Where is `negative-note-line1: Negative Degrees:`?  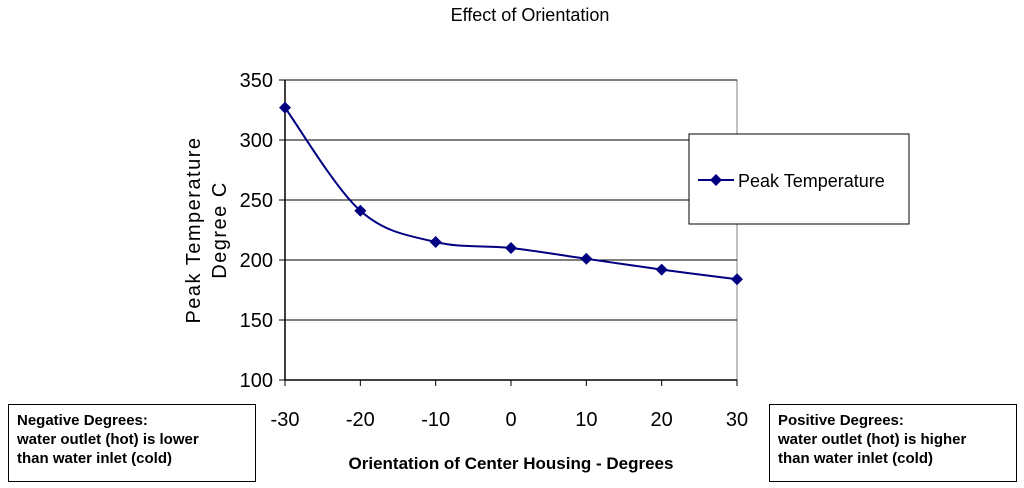
negative-note-line1: Negative Degrees: is located at coordinates (82, 420).